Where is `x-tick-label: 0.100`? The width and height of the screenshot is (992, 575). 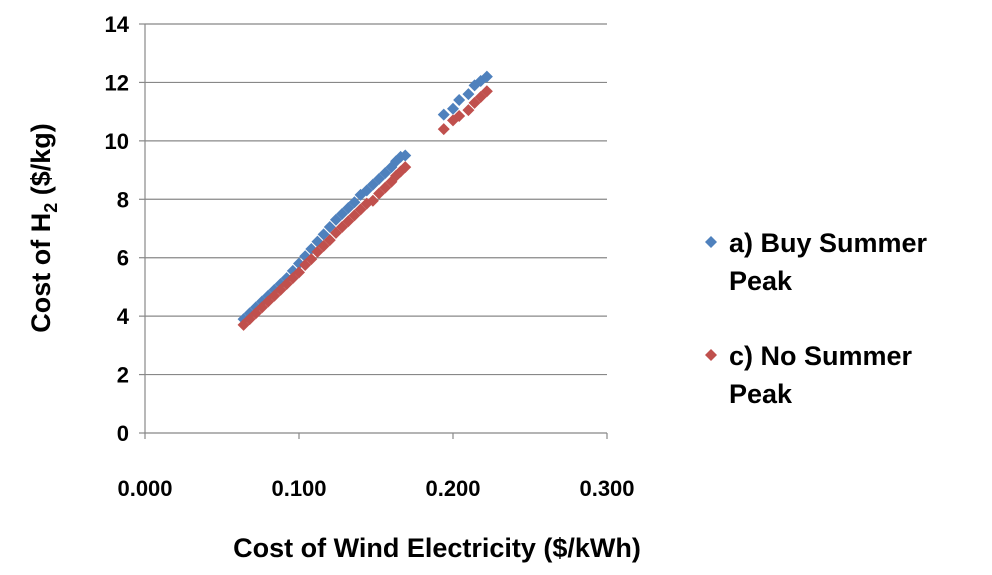 x-tick-label: 0.100 is located at coordinates (298, 488).